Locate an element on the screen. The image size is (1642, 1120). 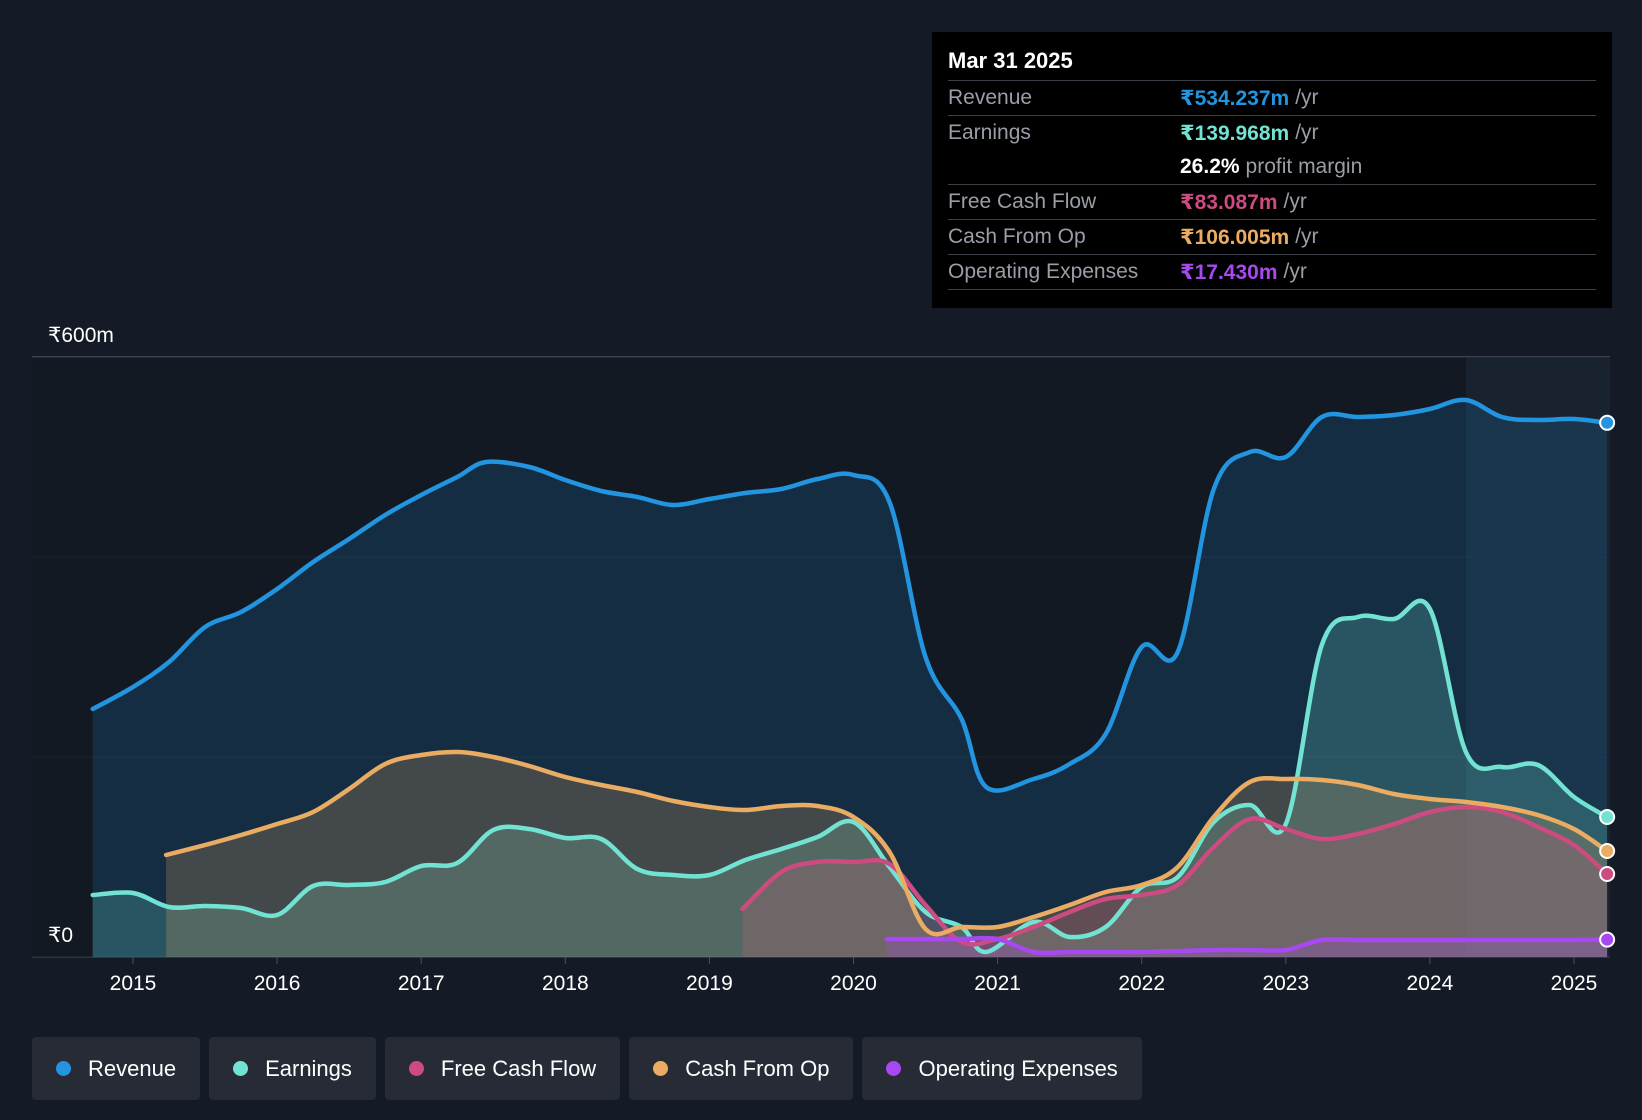
tooltip-label: Revenue is located at coordinates (990, 97).